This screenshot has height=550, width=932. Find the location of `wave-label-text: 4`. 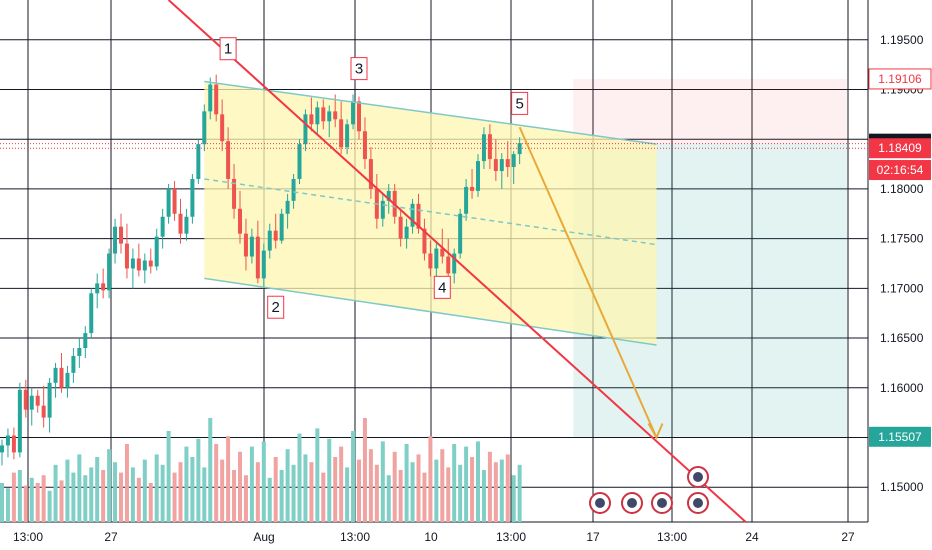

wave-label-text: 4 is located at coordinates (442, 287).